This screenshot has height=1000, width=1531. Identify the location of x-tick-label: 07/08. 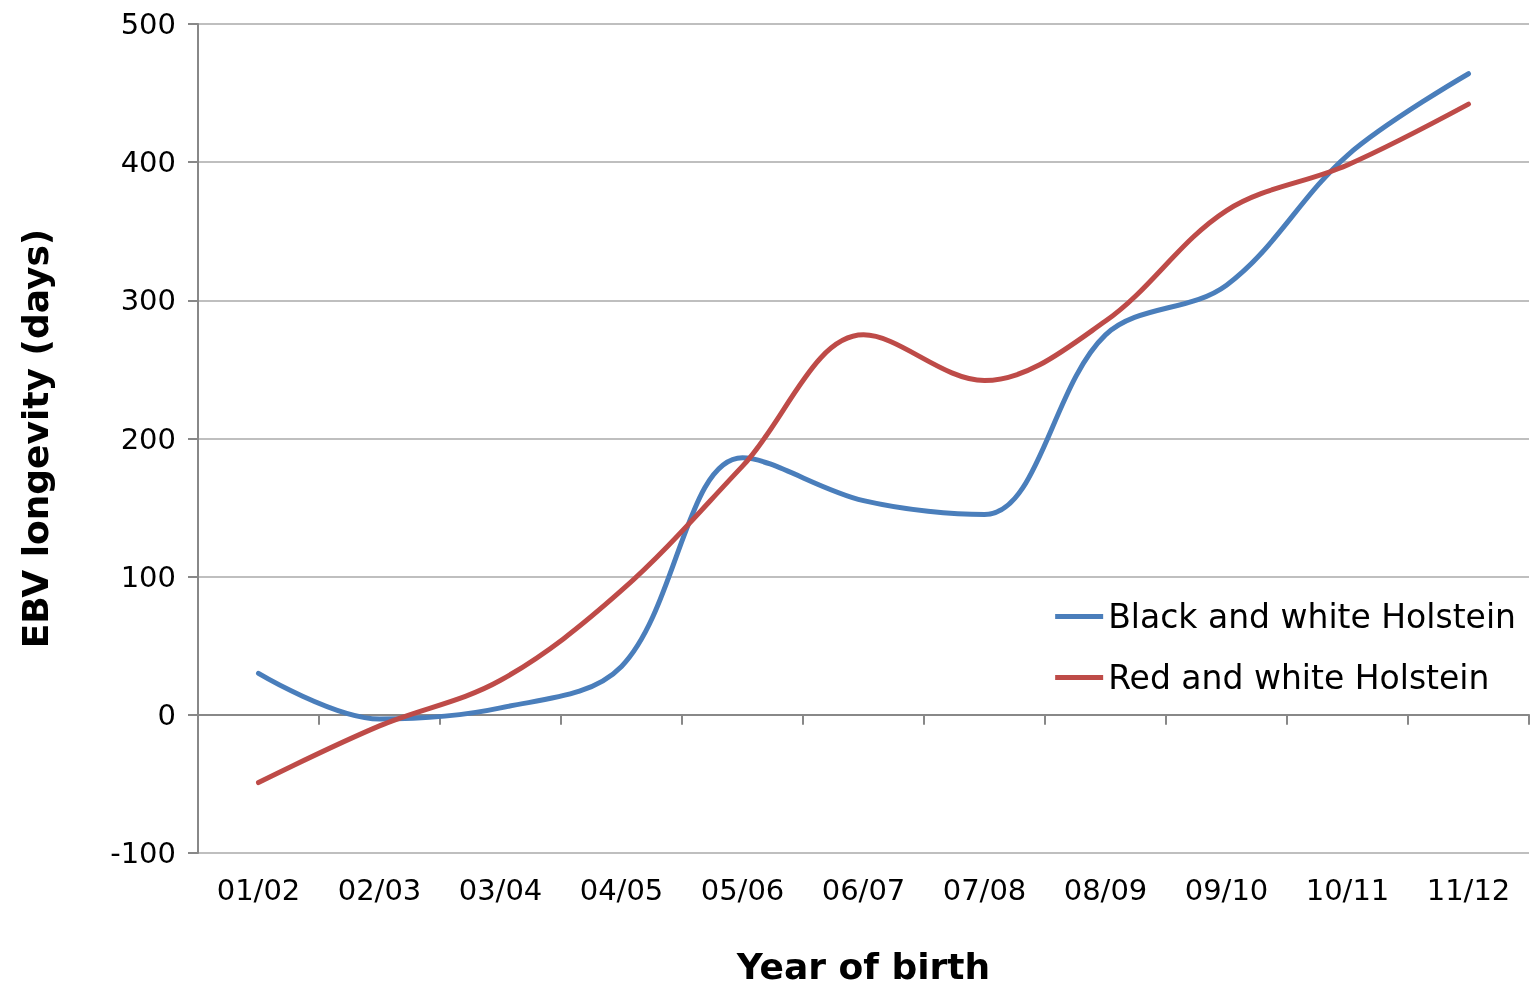
(984, 889).